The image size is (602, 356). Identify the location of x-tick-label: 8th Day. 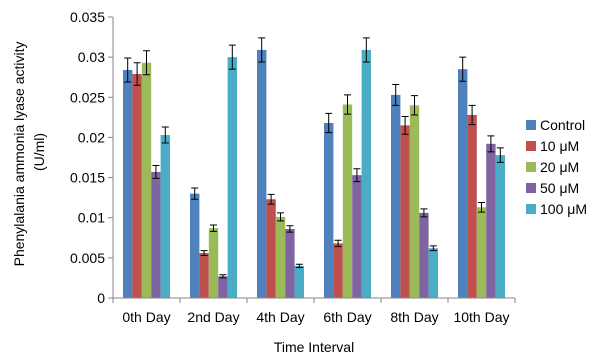
(414, 317).